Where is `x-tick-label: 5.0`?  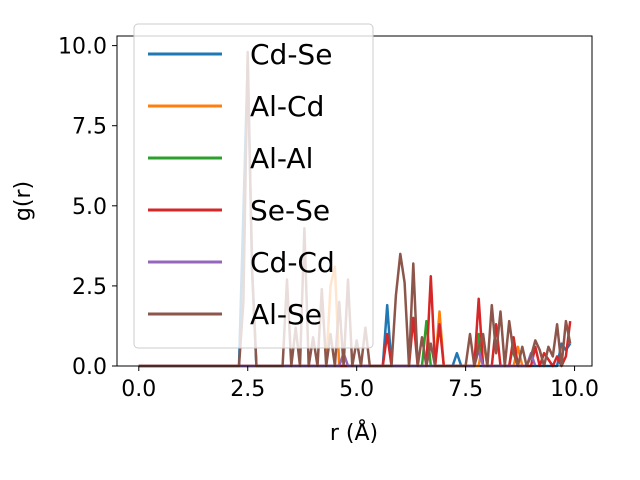 x-tick-label: 5.0 is located at coordinates (356, 389).